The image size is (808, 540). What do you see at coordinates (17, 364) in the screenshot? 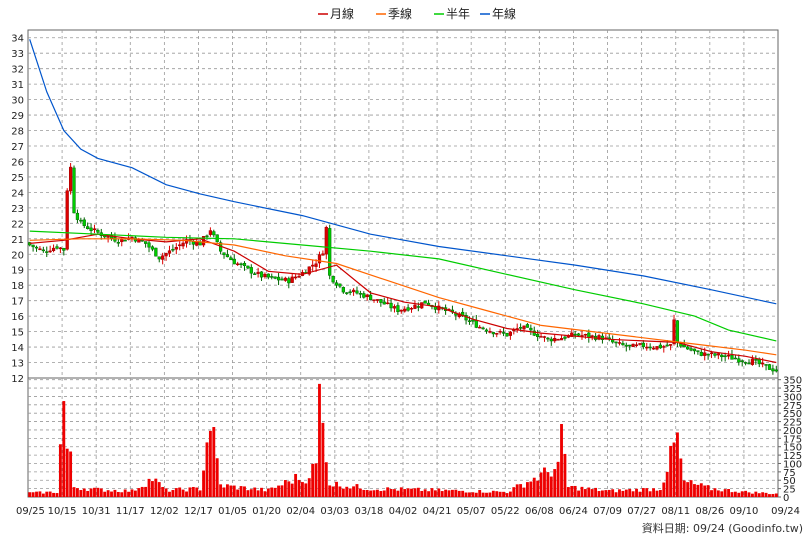
I see `price-tick-label-1: 13` at bounding box center [17, 364].